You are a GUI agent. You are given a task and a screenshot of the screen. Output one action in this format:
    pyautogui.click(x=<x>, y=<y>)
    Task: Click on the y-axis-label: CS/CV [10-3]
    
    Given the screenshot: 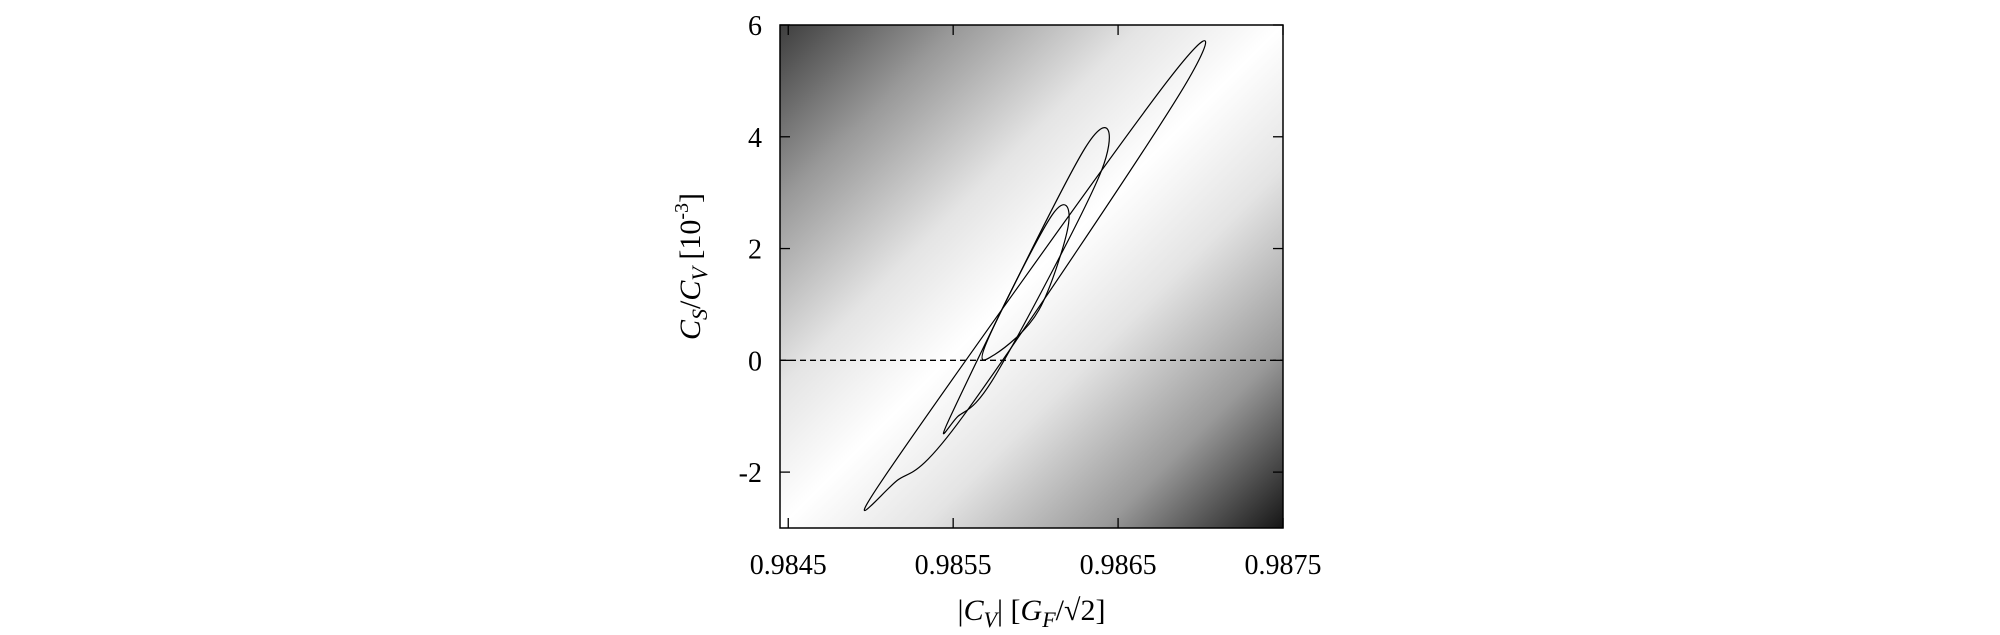 What is the action you would take?
    pyautogui.click(x=691, y=266)
    